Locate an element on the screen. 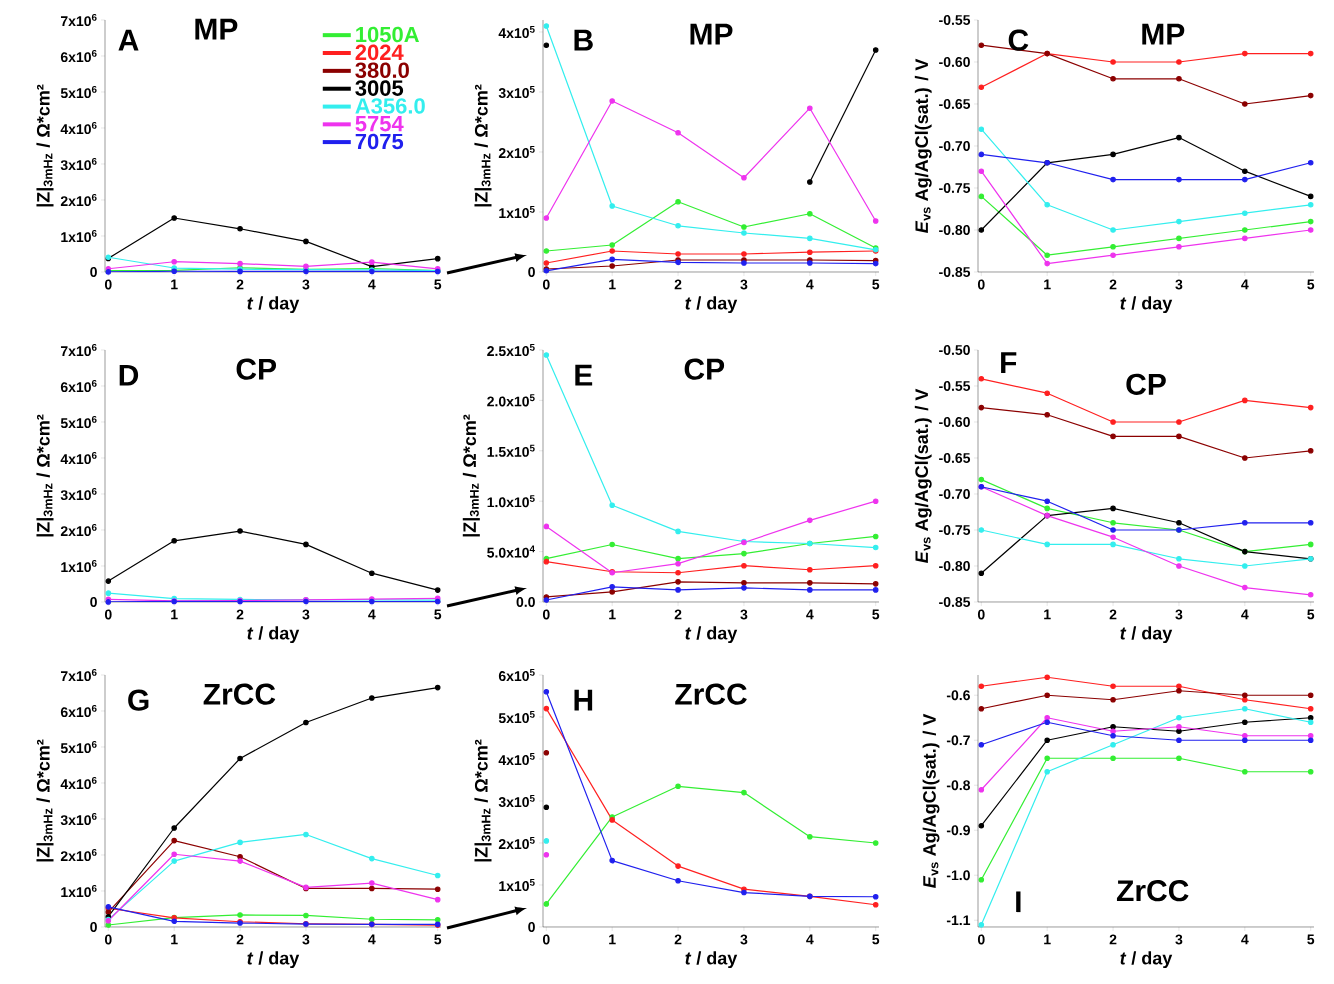  y-tick-label: -0.80 is located at coordinates (954, 230).